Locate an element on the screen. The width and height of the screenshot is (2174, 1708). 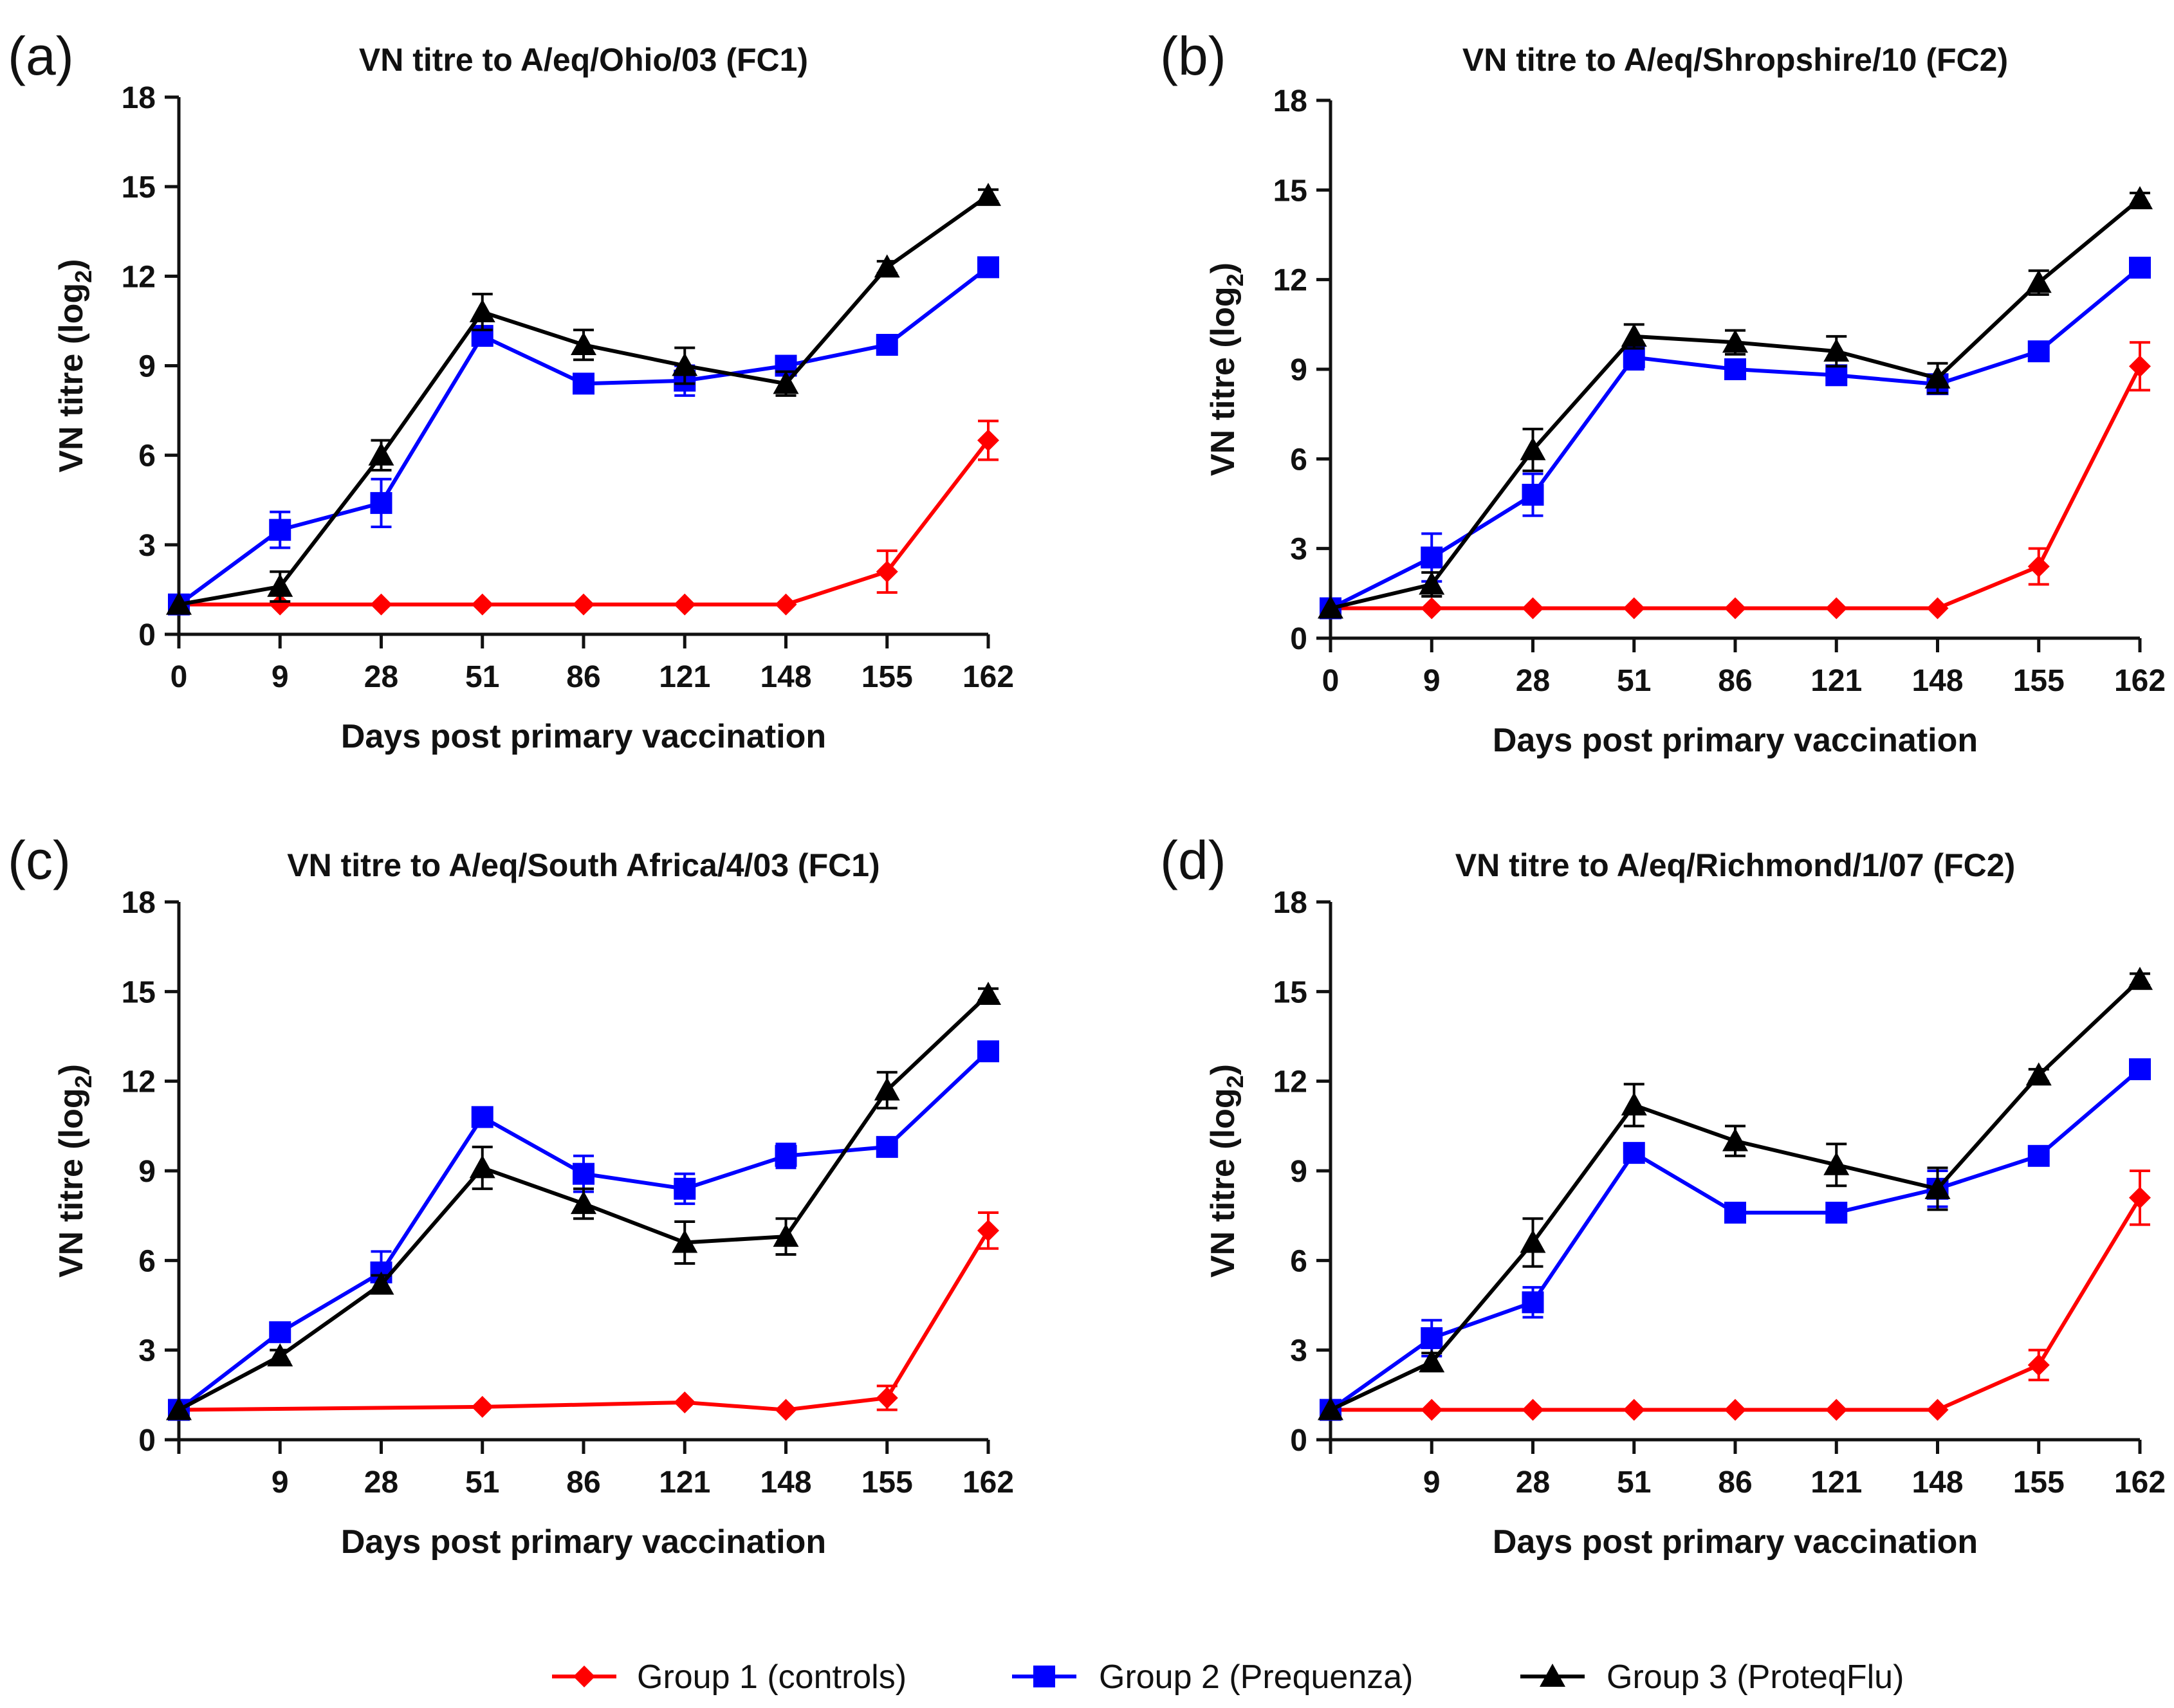
y-tick-label: 18 is located at coordinates (139, 98).